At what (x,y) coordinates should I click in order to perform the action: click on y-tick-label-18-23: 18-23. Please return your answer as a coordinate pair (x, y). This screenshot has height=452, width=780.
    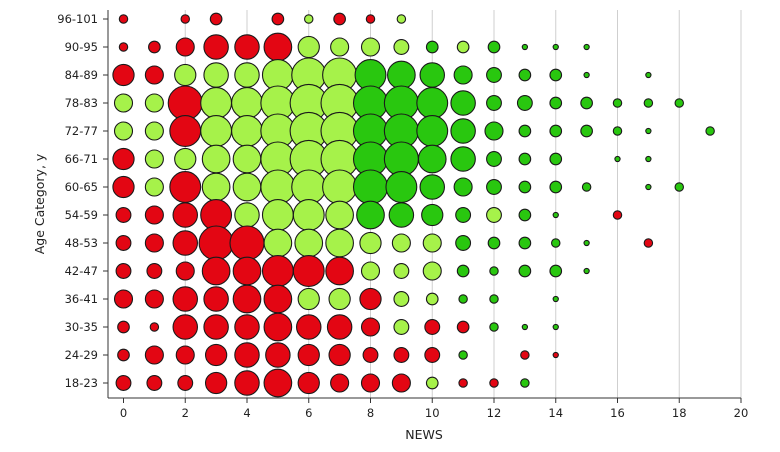
    Looking at the image, I should click on (81, 383).